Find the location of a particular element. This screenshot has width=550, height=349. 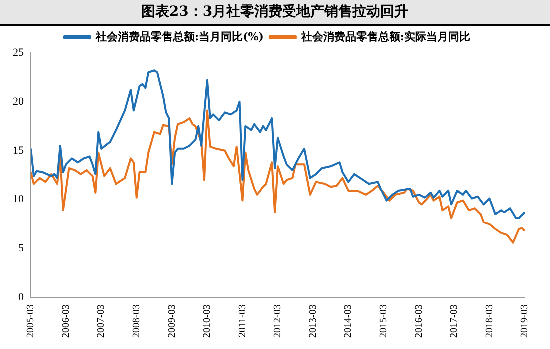

x-tick-label: 2006-03 is located at coordinates (66, 321).